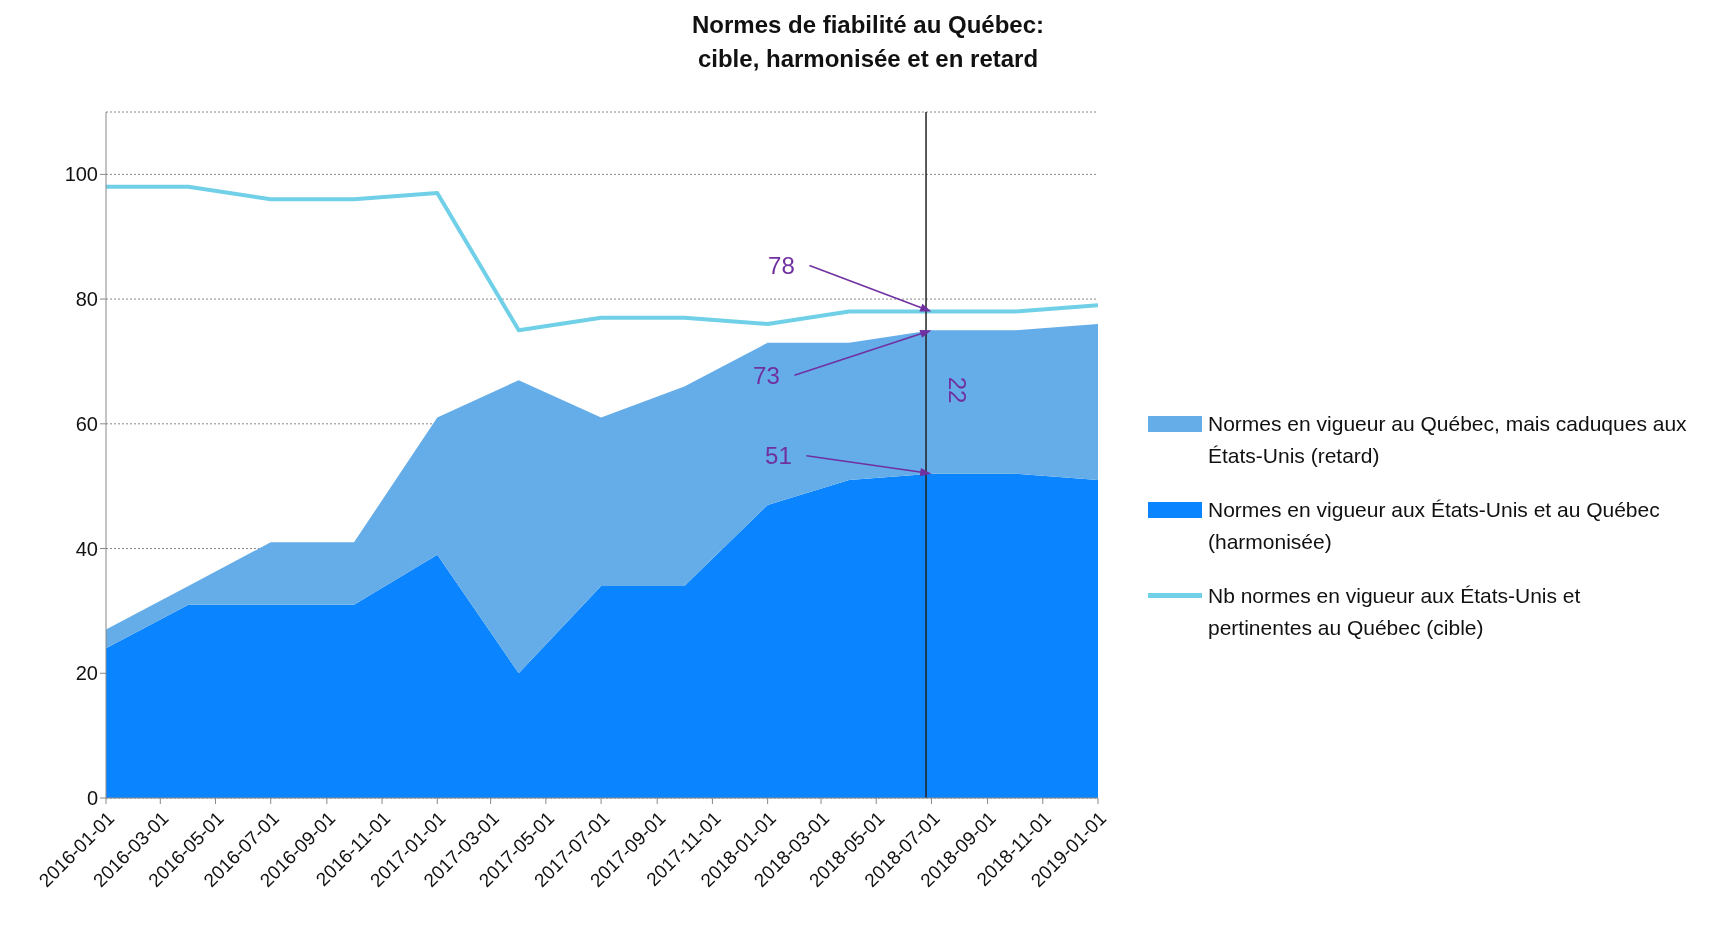  I want to click on legend-label: Normes en vigueur aux États-Unis et au Québec (harmonisée), so click(1434, 526).